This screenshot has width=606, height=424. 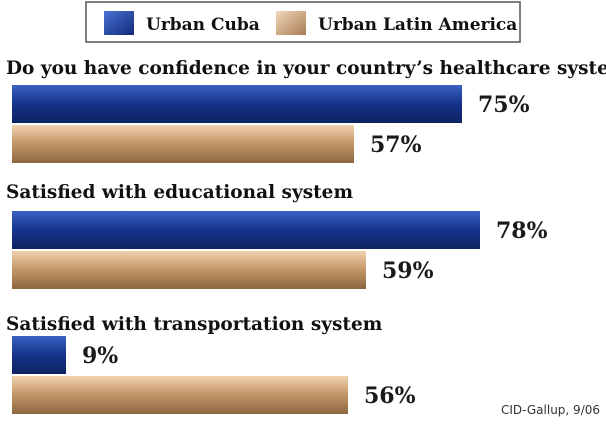 What do you see at coordinates (179, 192) in the screenshot?
I see `question-title: Satisfied with educational system` at bounding box center [179, 192].